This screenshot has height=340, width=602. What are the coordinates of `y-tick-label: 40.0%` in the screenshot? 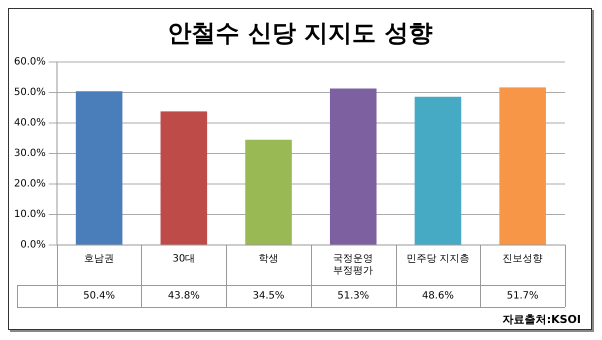 It's located at (30, 123).